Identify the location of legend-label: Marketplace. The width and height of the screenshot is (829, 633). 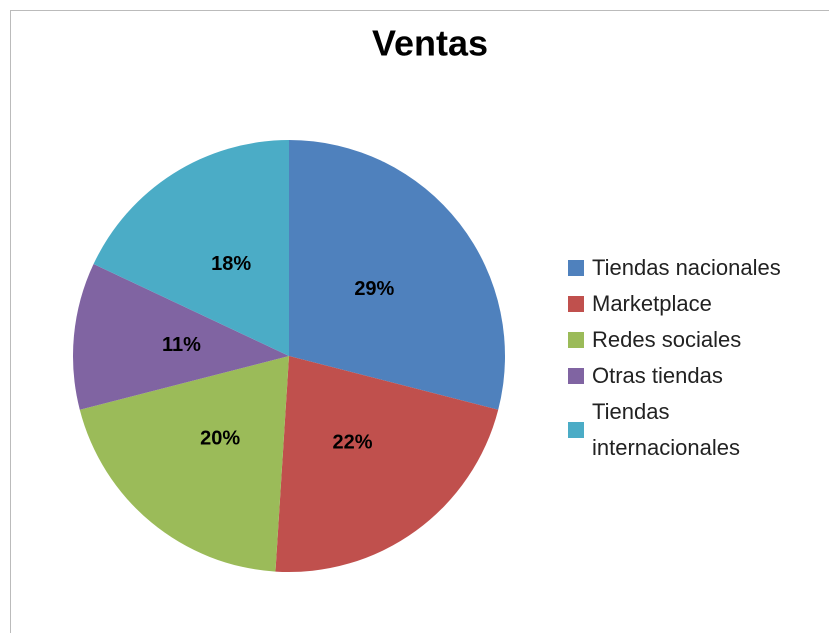
(652, 303).